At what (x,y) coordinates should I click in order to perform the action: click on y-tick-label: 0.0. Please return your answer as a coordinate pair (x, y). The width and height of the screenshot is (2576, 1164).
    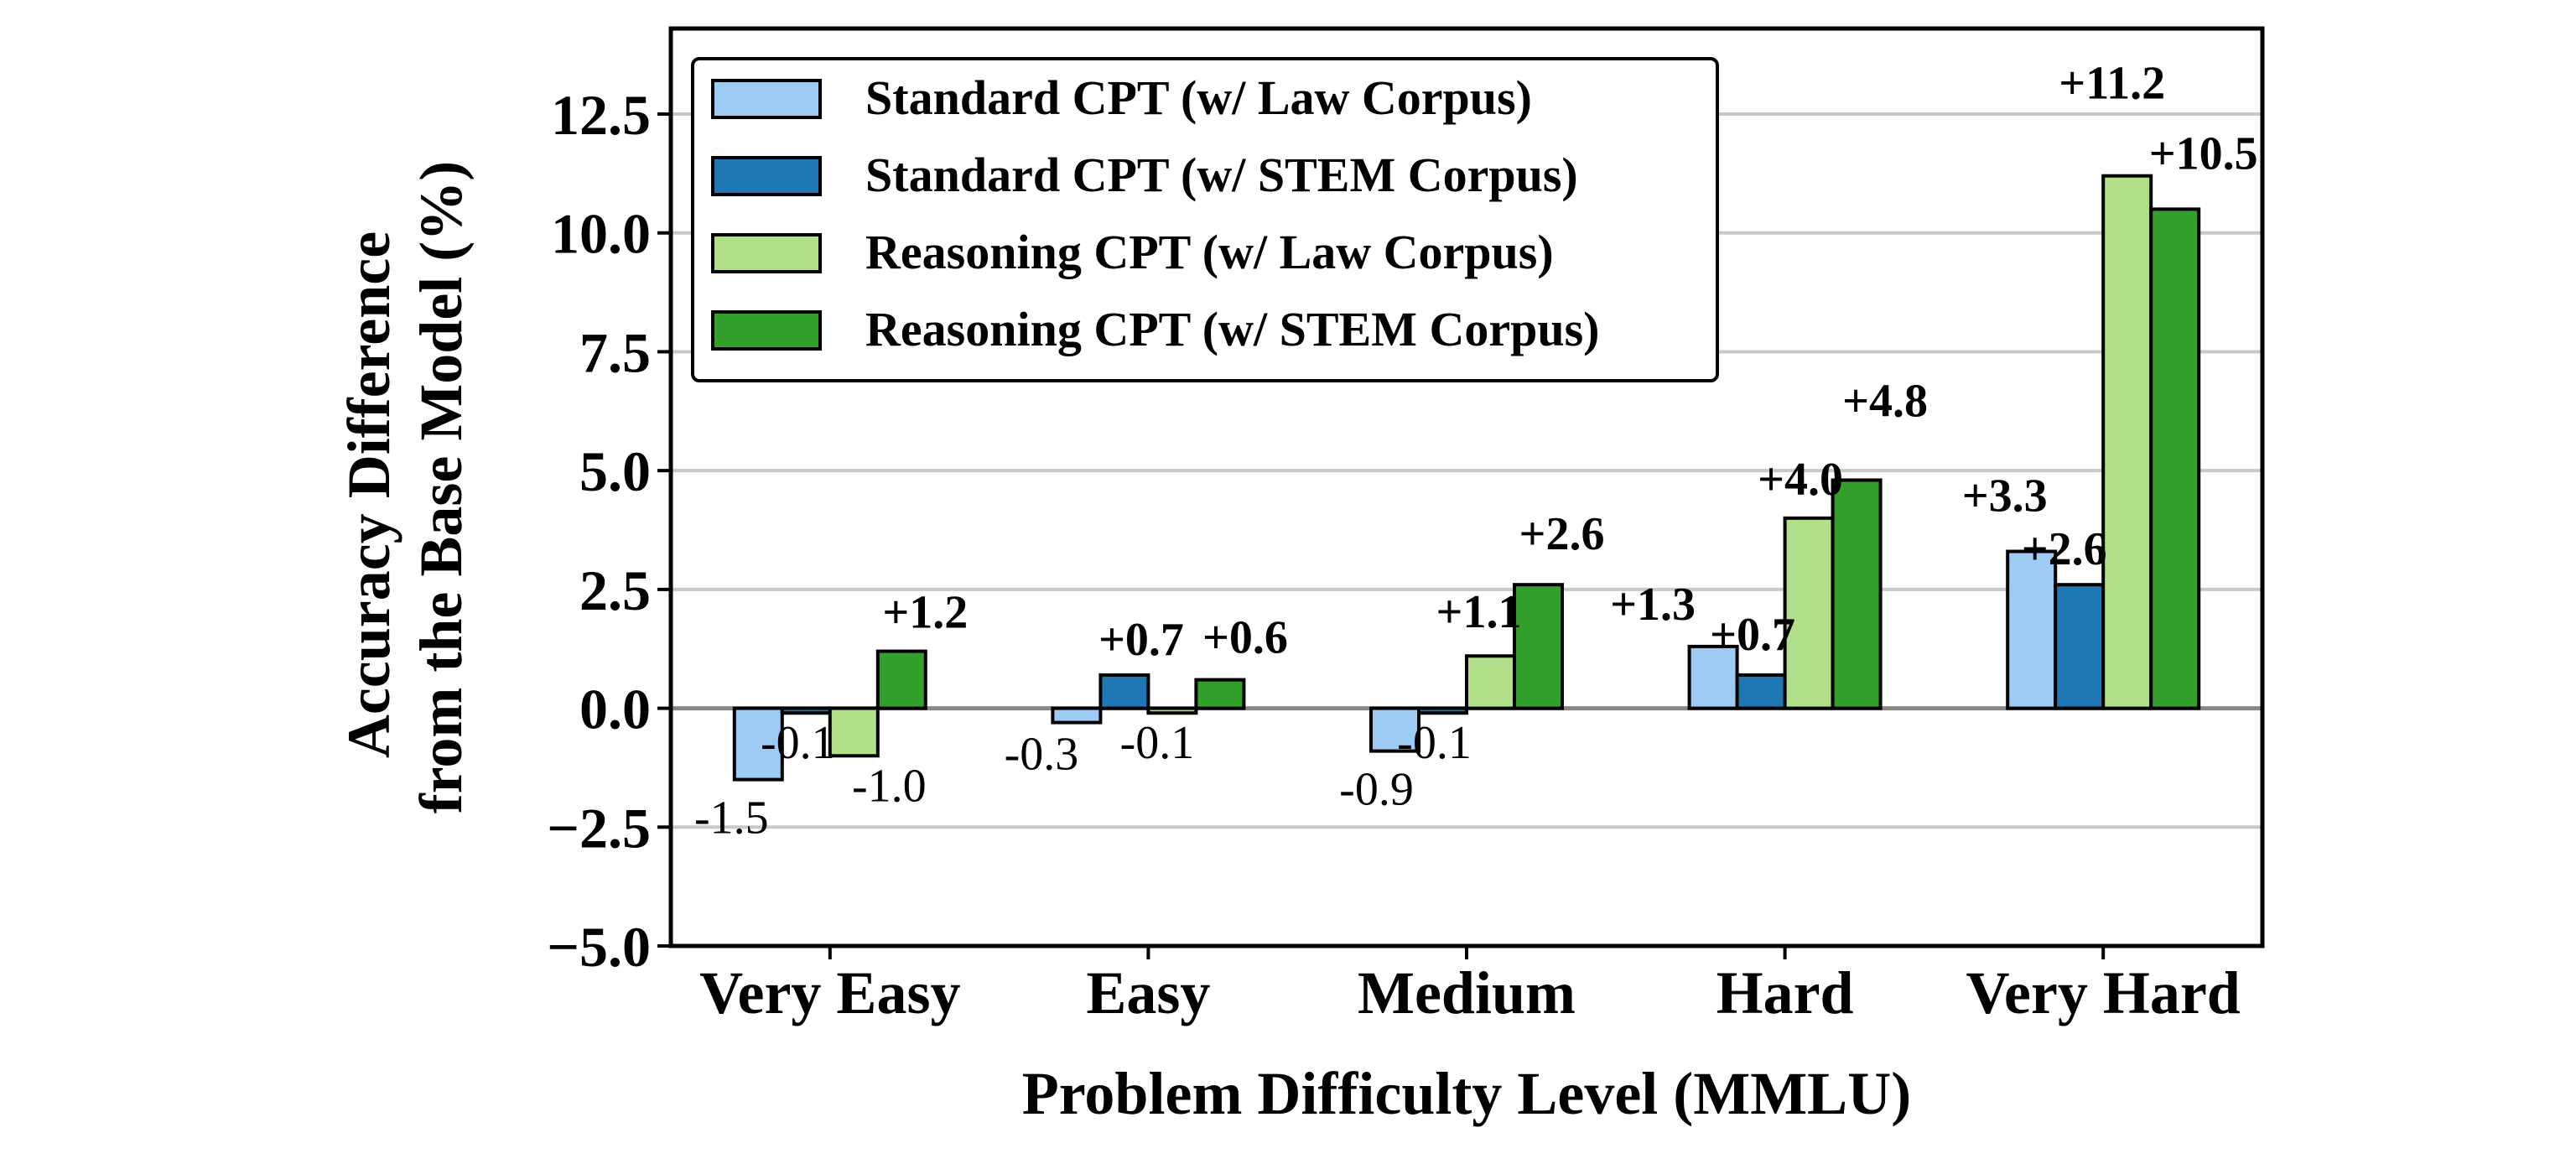
    Looking at the image, I should click on (615, 709).